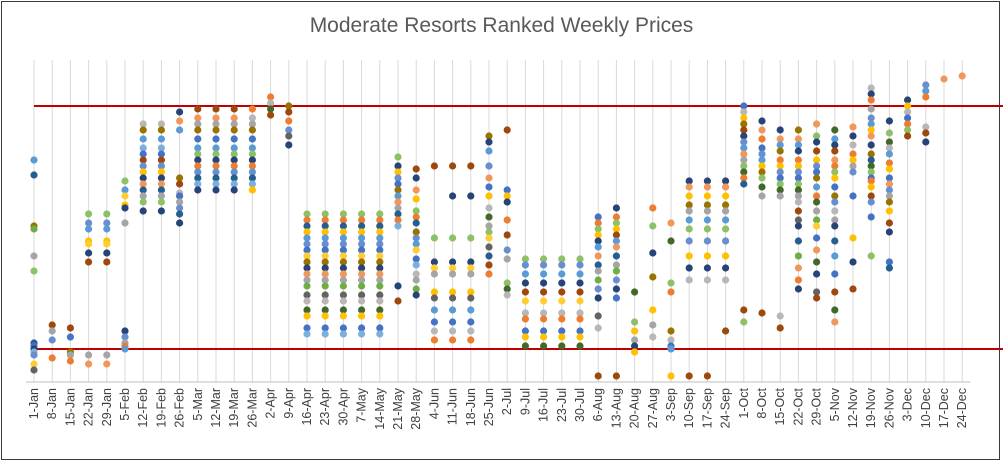 Image resolution: width=1003 pixels, height=463 pixels. Describe the element at coordinates (616, 408) in the screenshot. I see `x-tick-label: 13-Aug` at that location.